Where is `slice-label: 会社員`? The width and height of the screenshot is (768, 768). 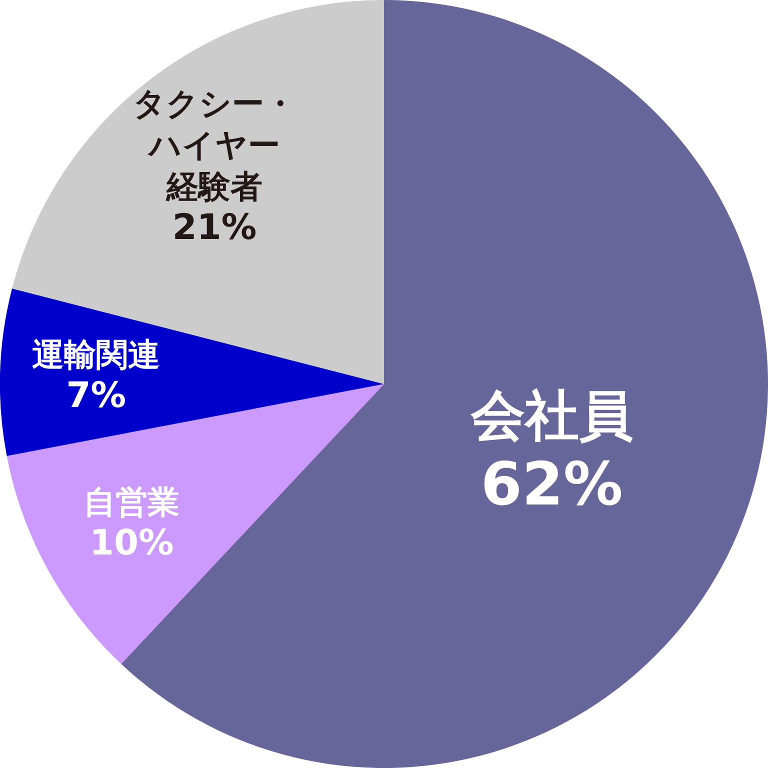 slice-label: 会社員 is located at coordinates (551, 416).